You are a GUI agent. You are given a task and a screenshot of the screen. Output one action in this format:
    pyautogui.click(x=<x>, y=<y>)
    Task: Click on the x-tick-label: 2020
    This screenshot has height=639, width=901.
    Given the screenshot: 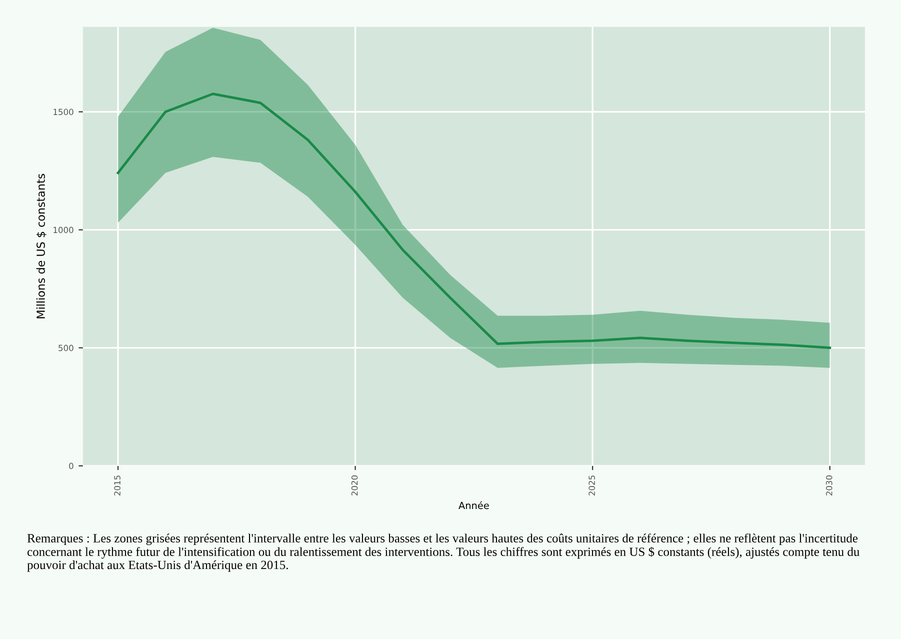 What is the action you would take?
    pyautogui.click(x=354, y=485)
    